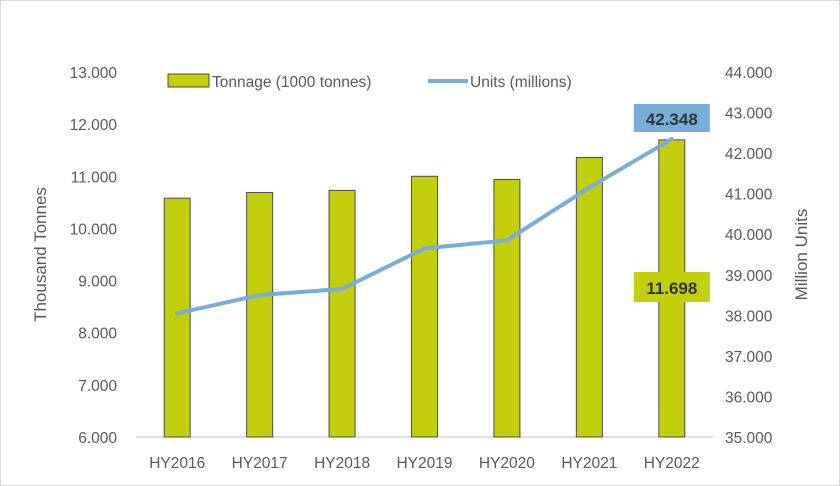 The image size is (840, 486). Describe the element at coordinates (97, 438) in the screenshot. I see `y-left-tick-label: 6.000` at that location.